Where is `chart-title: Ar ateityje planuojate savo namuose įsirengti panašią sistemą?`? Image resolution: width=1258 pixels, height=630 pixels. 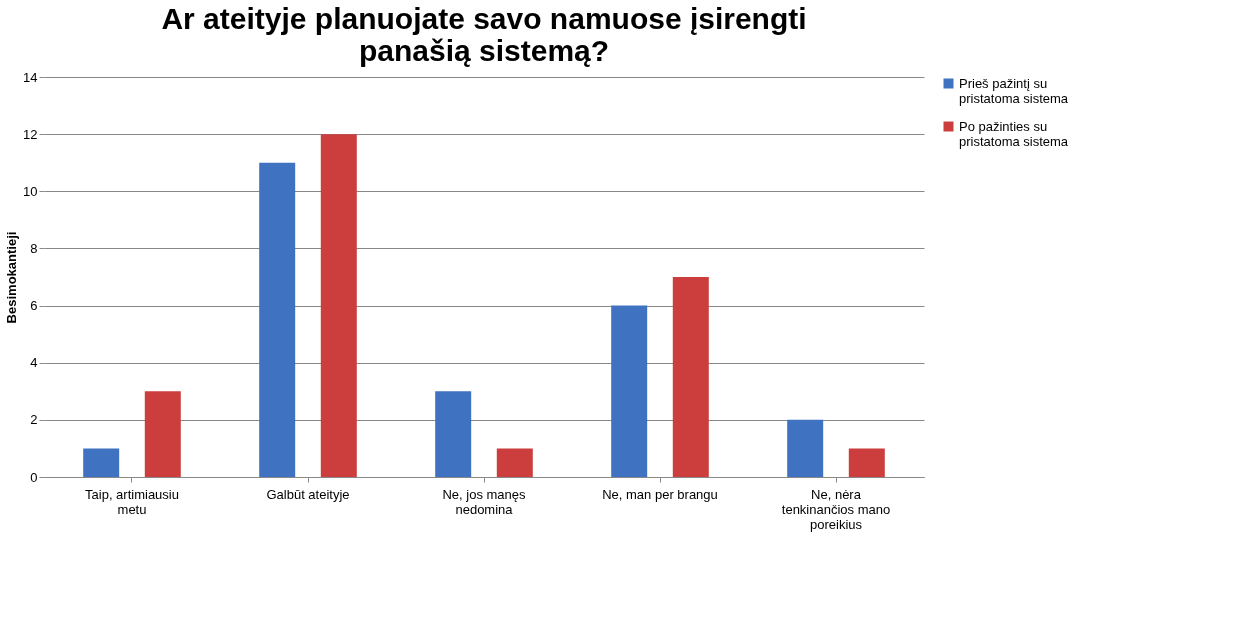 chart-title: Ar ateityje planuojate savo namuose įsirengti panašią sistemą? is located at coordinates (484, 34).